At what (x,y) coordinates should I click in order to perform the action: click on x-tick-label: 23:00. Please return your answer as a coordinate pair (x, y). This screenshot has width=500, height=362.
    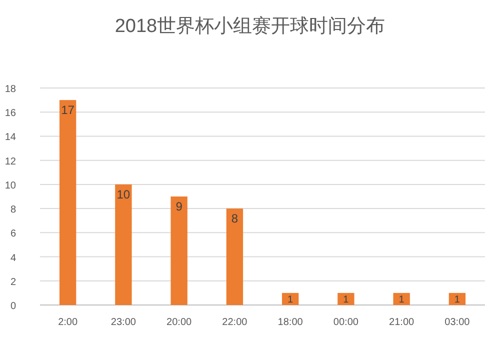
    Looking at the image, I should click on (123, 322).